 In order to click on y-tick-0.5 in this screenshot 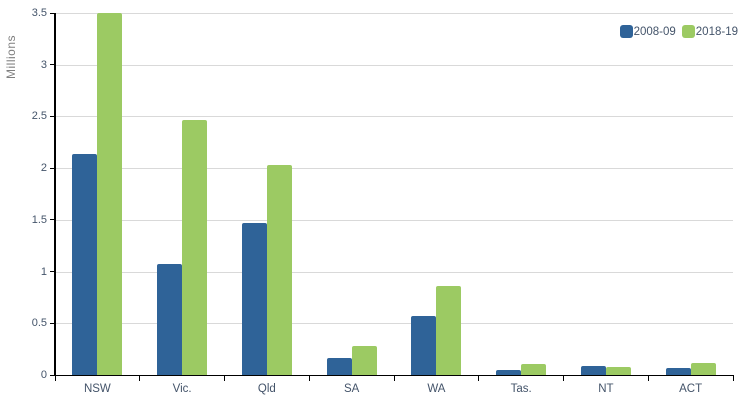, I will do `click(52, 323)`.